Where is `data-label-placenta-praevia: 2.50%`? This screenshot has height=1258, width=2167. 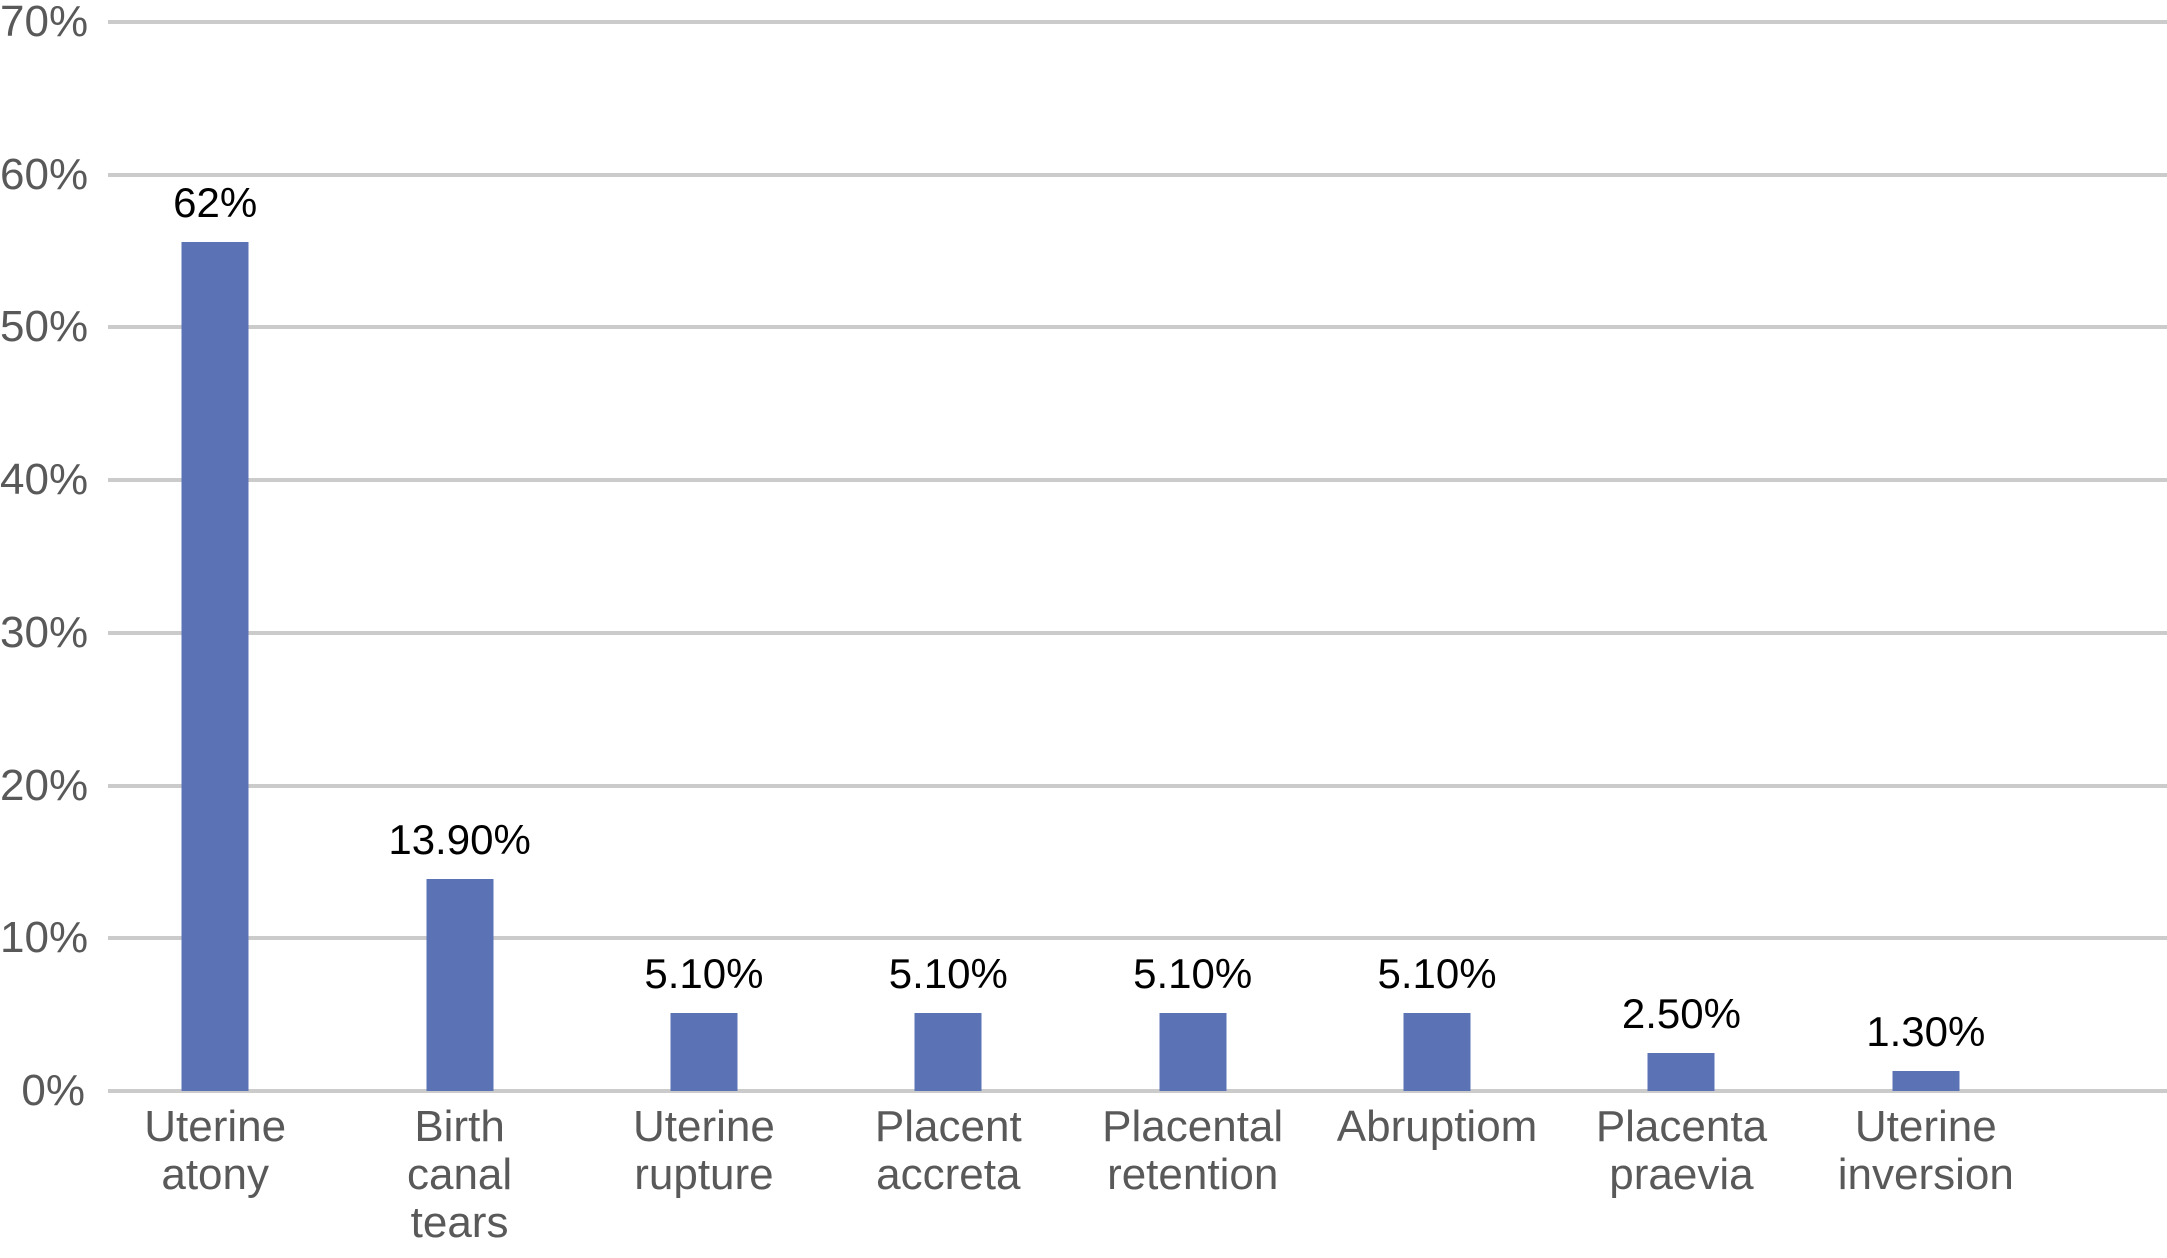 data-label-placenta-praevia: 2.50% is located at coordinates (1681, 1013).